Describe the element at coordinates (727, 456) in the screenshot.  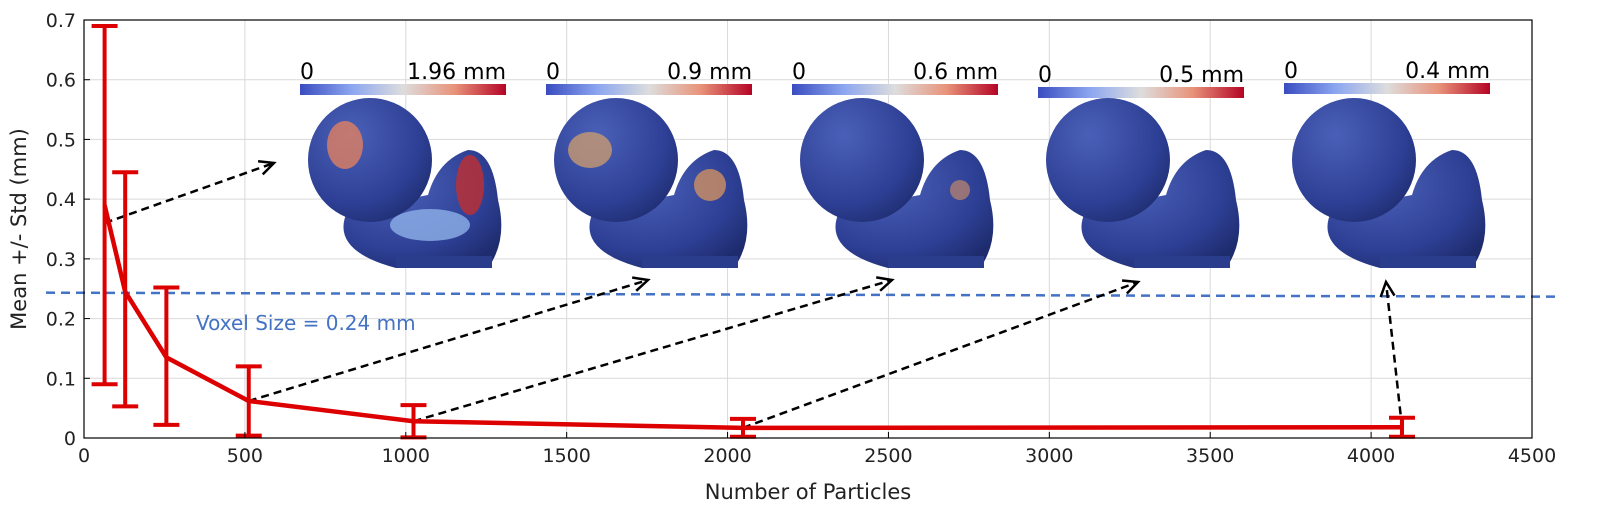
I see `x-tick-label: 2000` at that location.